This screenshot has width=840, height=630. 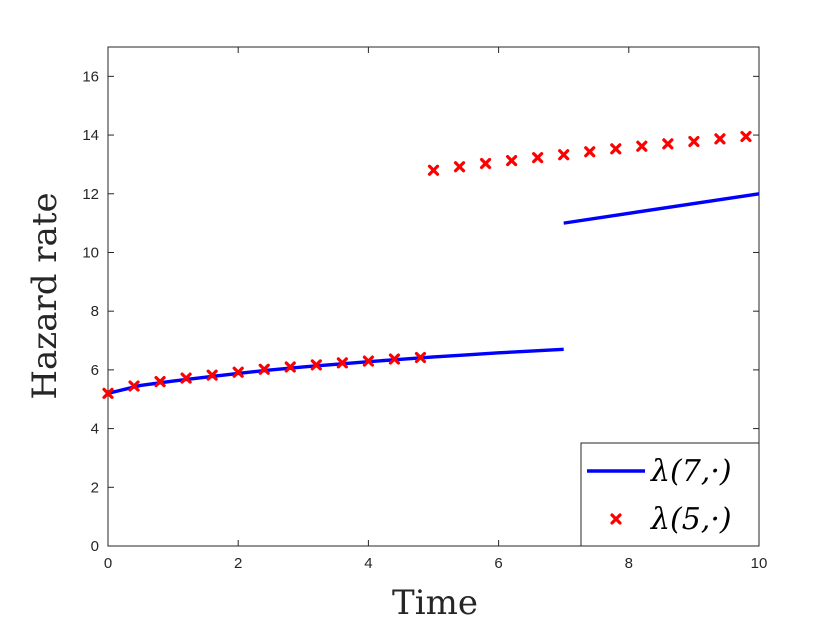 I want to click on y-tick-label: 12, so click(x=90, y=194).